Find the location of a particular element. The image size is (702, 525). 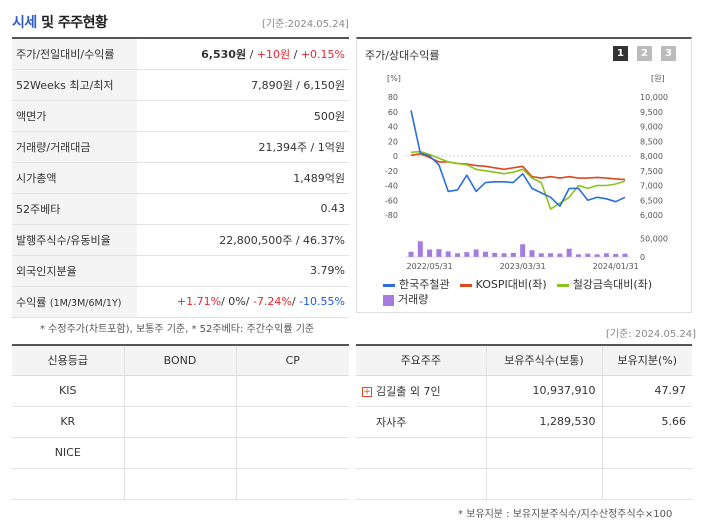

left-axis-unit: [%] is located at coordinates (394, 78).